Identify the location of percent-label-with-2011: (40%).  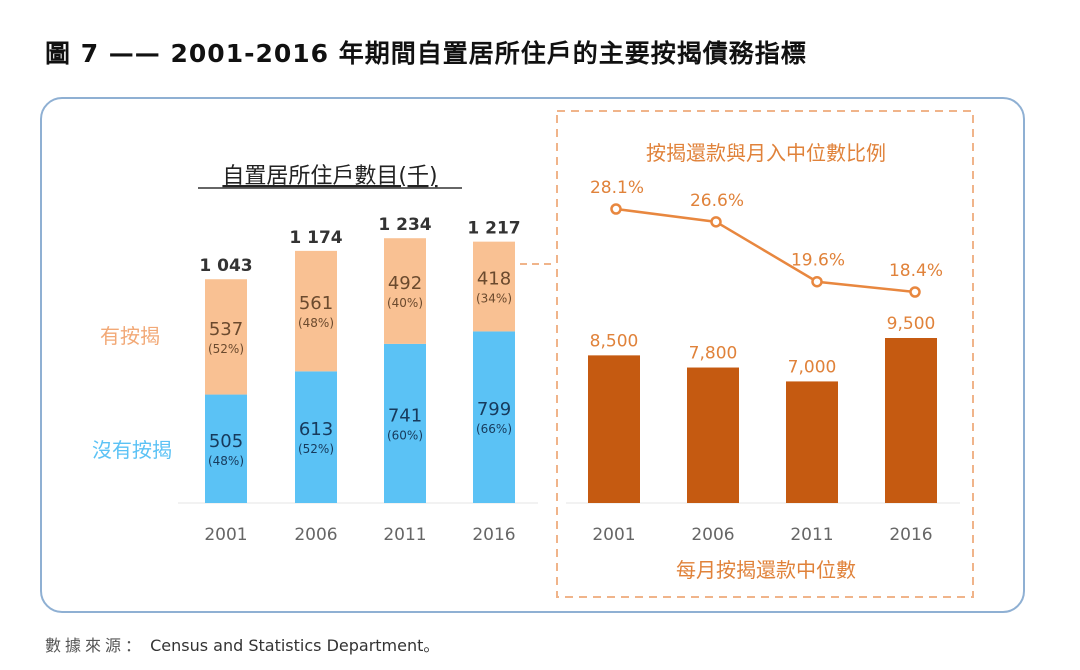
(405, 303).